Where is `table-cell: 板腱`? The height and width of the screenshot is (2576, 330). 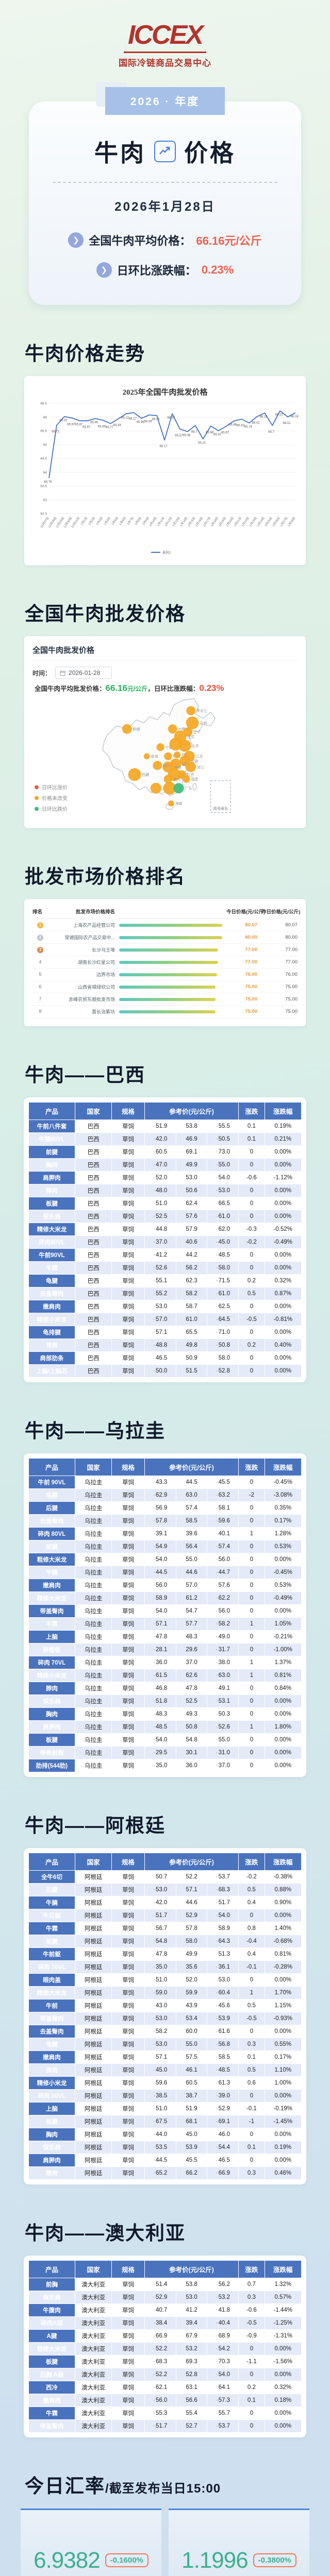
table-cell: 板腱 is located at coordinates (51, 2361).